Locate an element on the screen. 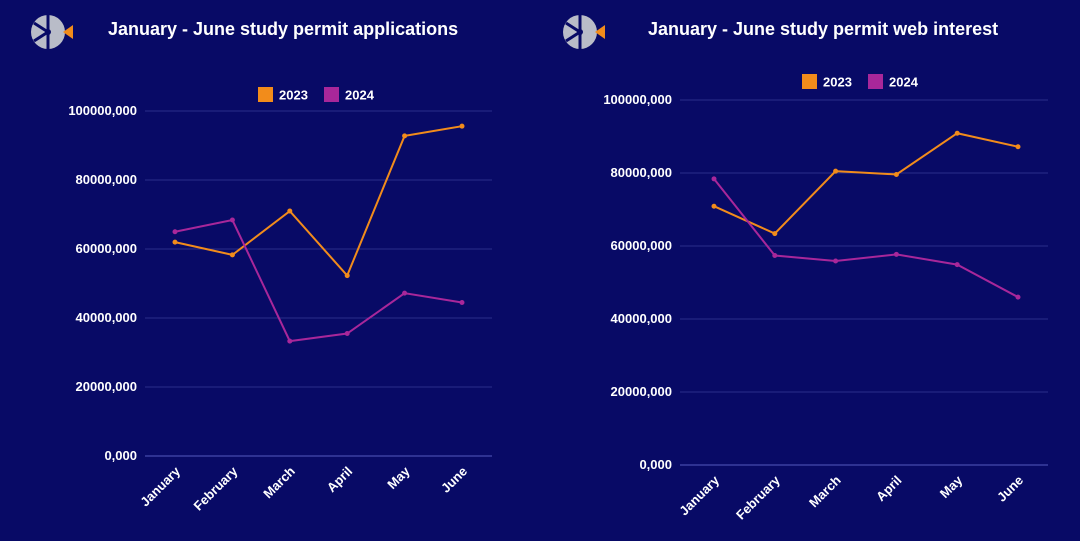 The width and height of the screenshot is (1080, 541). chart-title: January - June study permit applications is located at coordinates (283, 29).